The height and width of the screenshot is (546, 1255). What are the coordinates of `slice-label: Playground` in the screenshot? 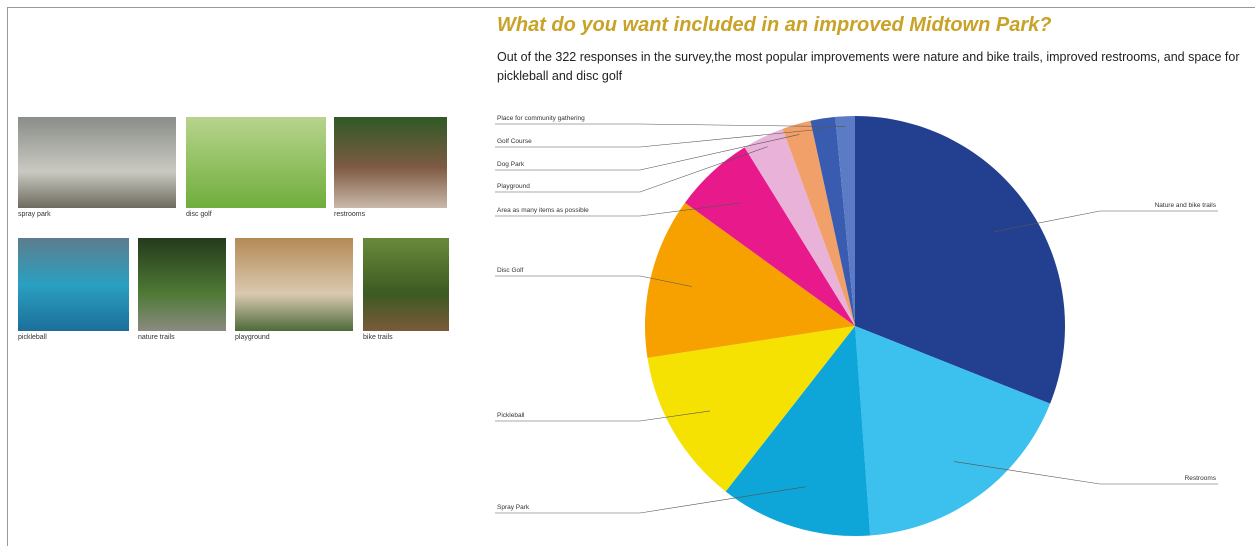 It's located at (513, 186).